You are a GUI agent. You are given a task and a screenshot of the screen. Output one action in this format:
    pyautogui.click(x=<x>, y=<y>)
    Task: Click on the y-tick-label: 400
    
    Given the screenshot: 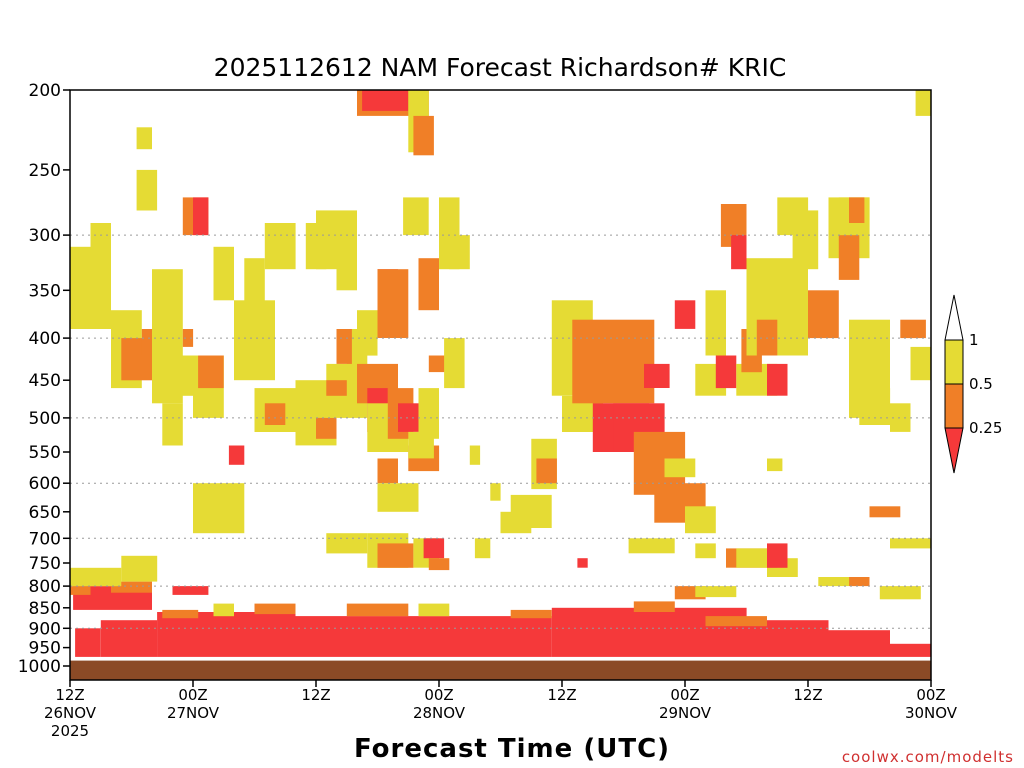 What is the action you would take?
    pyautogui.click(x=45, y=339)
    